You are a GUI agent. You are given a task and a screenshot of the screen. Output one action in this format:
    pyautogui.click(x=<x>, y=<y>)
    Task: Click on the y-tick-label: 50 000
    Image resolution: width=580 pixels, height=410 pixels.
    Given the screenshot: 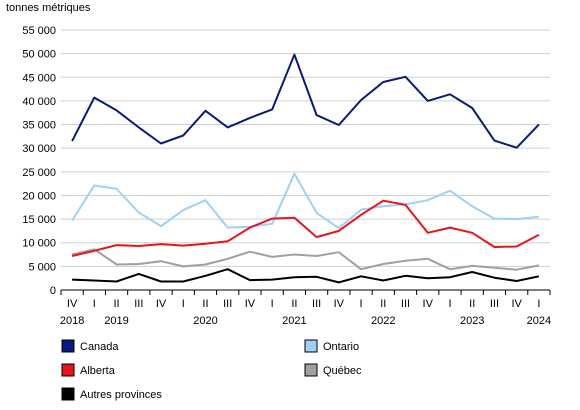 What is the action you would take?
    pyautogui.click(x=39, y=55)
    